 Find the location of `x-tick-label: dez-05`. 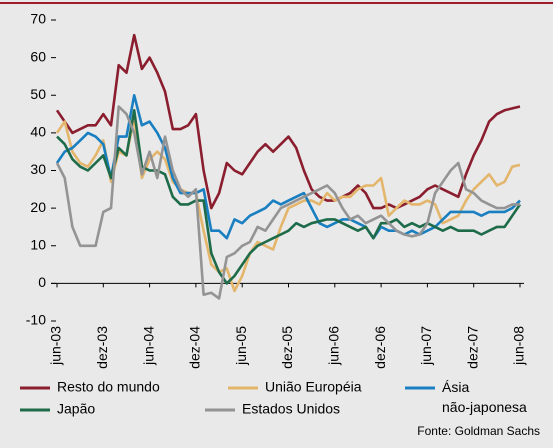

x-tick-label: dez-05 is located at coordinates (287, 347).